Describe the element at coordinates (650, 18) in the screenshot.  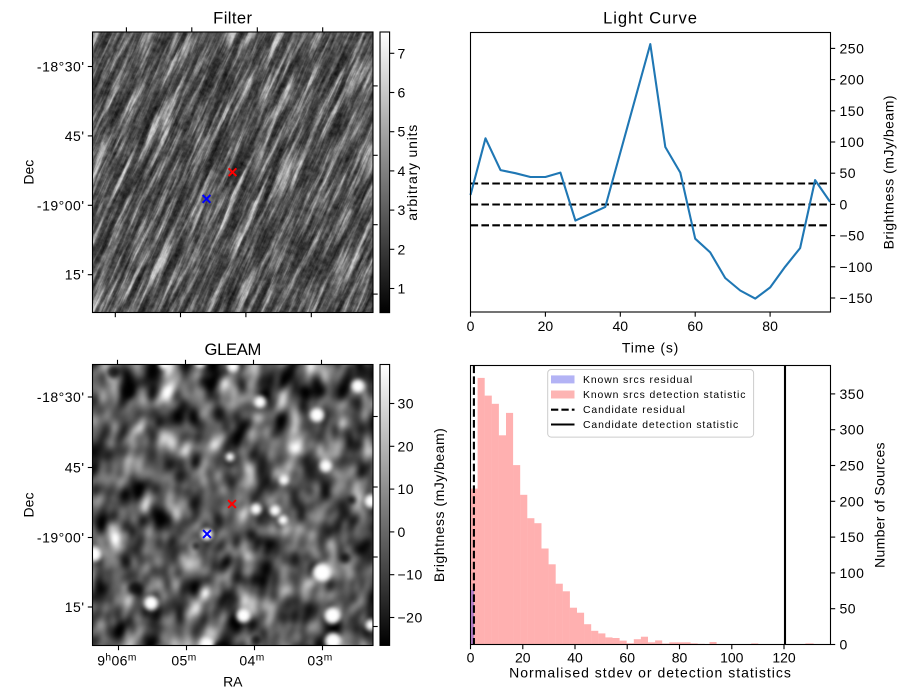
I see `svg-text: Light Curve` at that location.